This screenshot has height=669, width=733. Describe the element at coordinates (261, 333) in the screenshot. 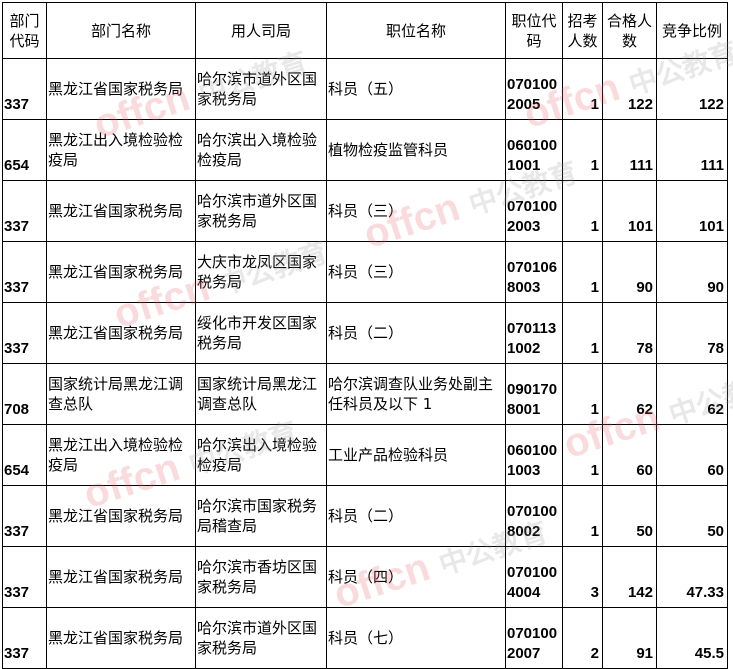

I see `cell-bureau: 绥化市开发区国家税务局` at that location.